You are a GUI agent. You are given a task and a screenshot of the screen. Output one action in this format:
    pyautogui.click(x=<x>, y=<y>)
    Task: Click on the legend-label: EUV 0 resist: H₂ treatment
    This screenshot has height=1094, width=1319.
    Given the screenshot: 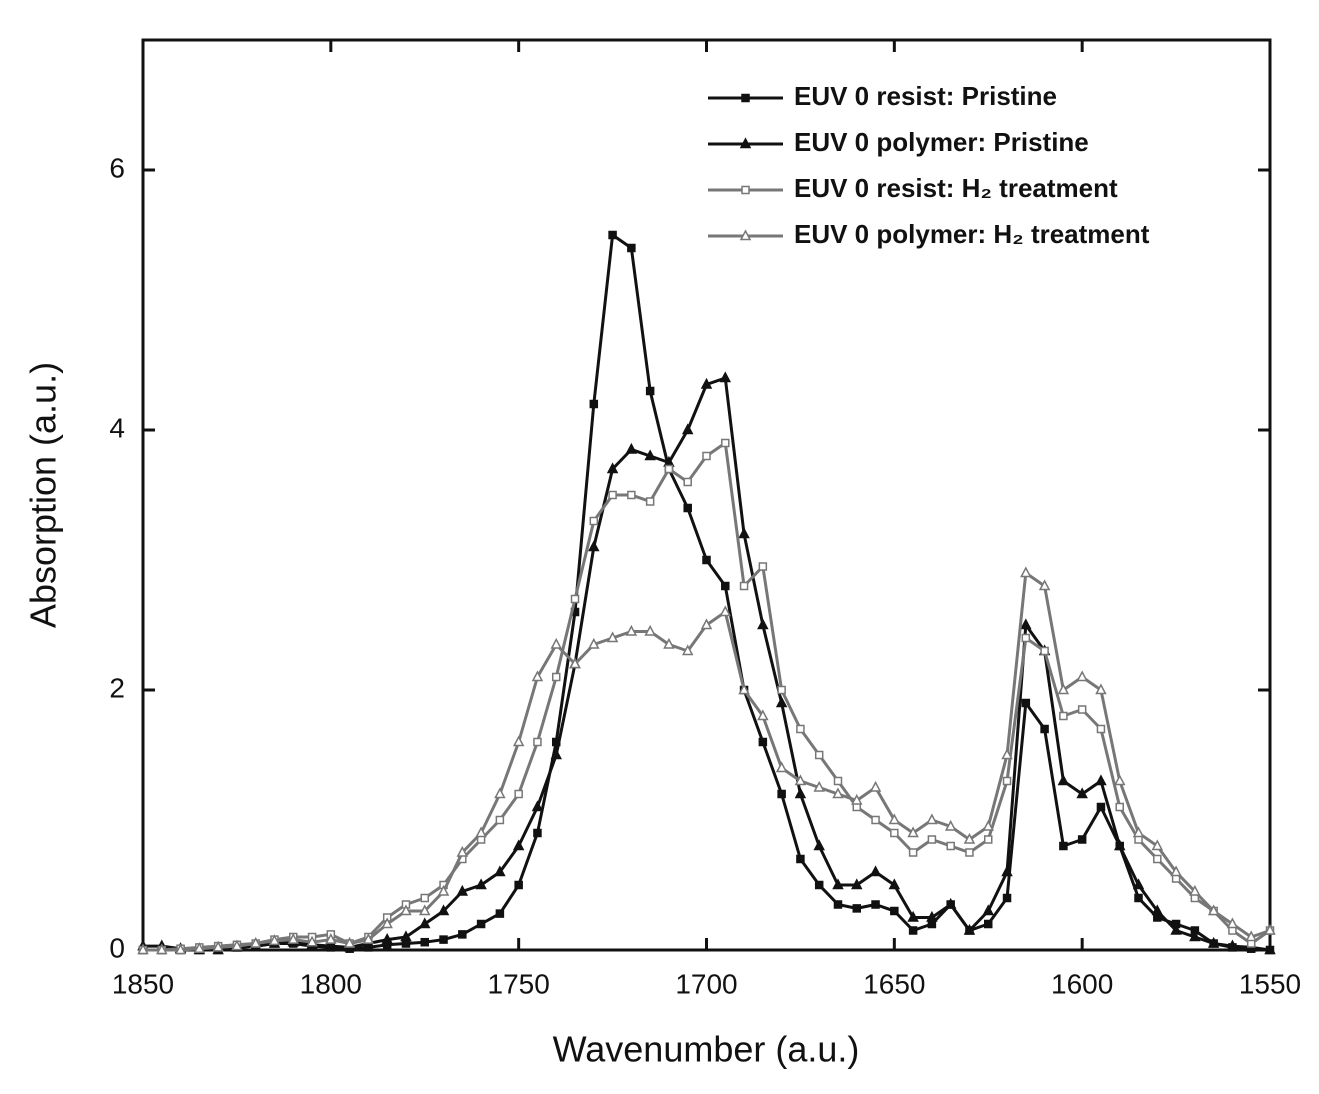 What is the action you would take?
    pyautogui.click(x=956, y=188)
    